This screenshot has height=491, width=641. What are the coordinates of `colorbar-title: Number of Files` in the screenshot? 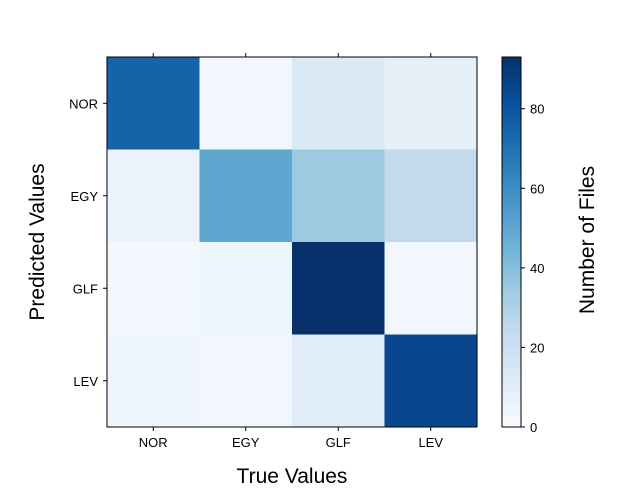 It's located at (587, 240).